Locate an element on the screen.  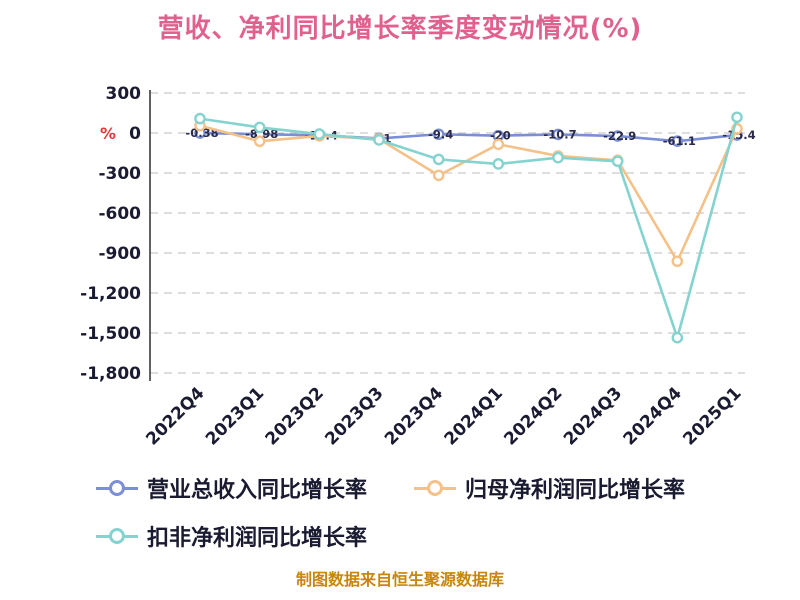
x-tick-label: 2024Q2 is located at coordinates (533, 416).